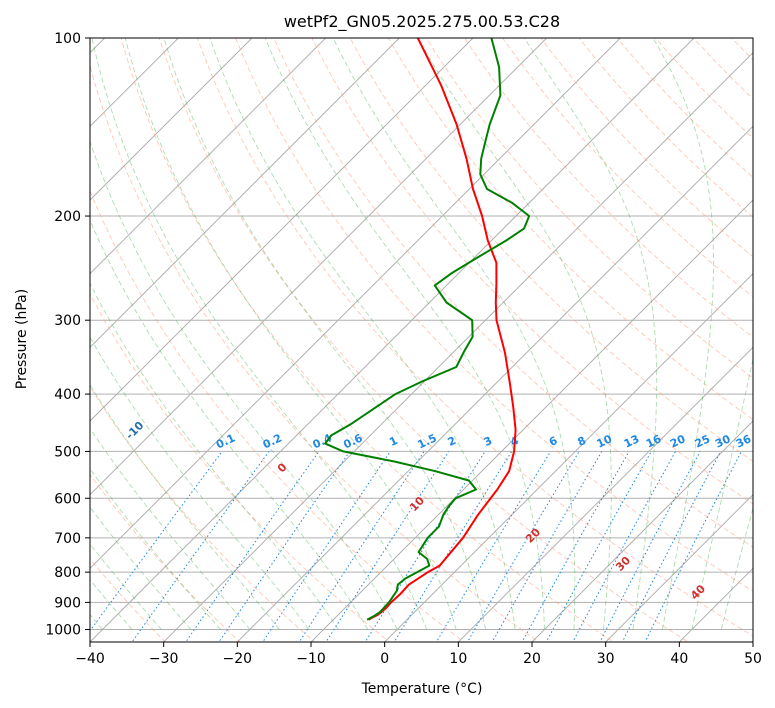 This screenshot has height=708, width=775. What do you see at coordinates (67, 603) in the screenshot?
I see `y-tick-label: 900` at bounding box center [67, 603].